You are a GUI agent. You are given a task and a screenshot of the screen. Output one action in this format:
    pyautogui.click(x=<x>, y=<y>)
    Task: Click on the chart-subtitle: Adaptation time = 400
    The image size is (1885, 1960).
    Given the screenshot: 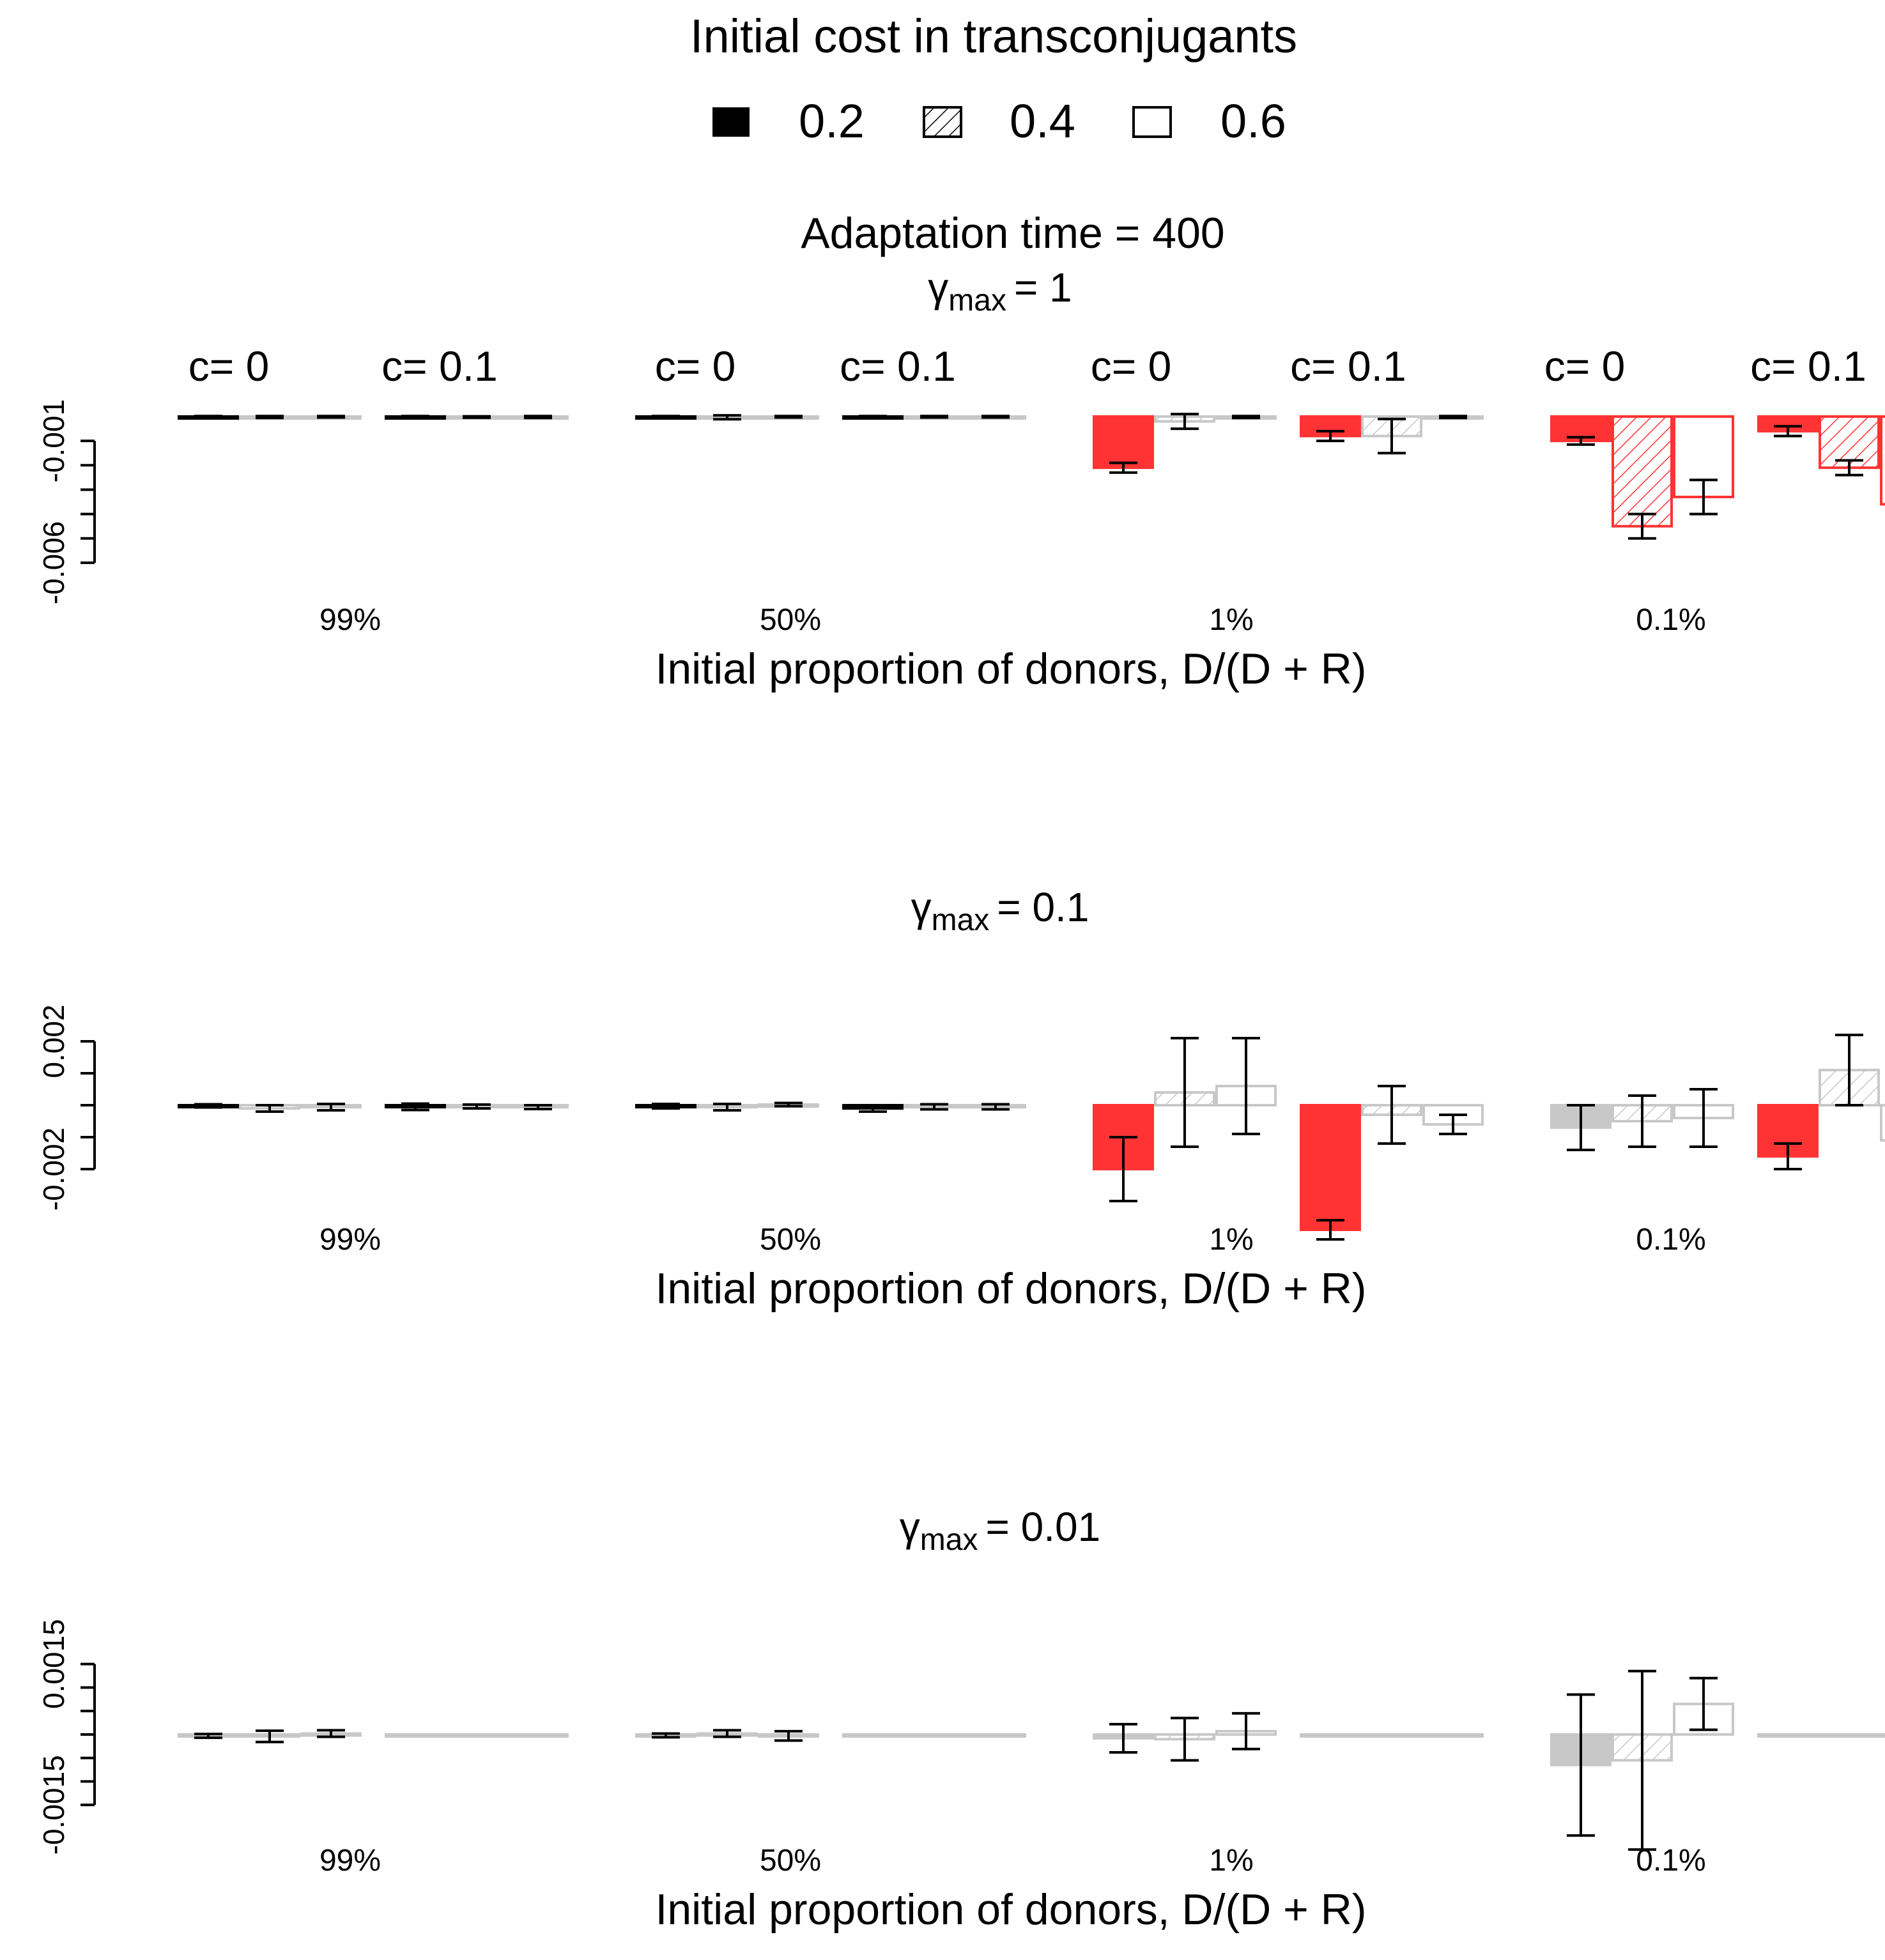 What is the action you would take?
    pyautogui.click(x=1012, y=233)
    